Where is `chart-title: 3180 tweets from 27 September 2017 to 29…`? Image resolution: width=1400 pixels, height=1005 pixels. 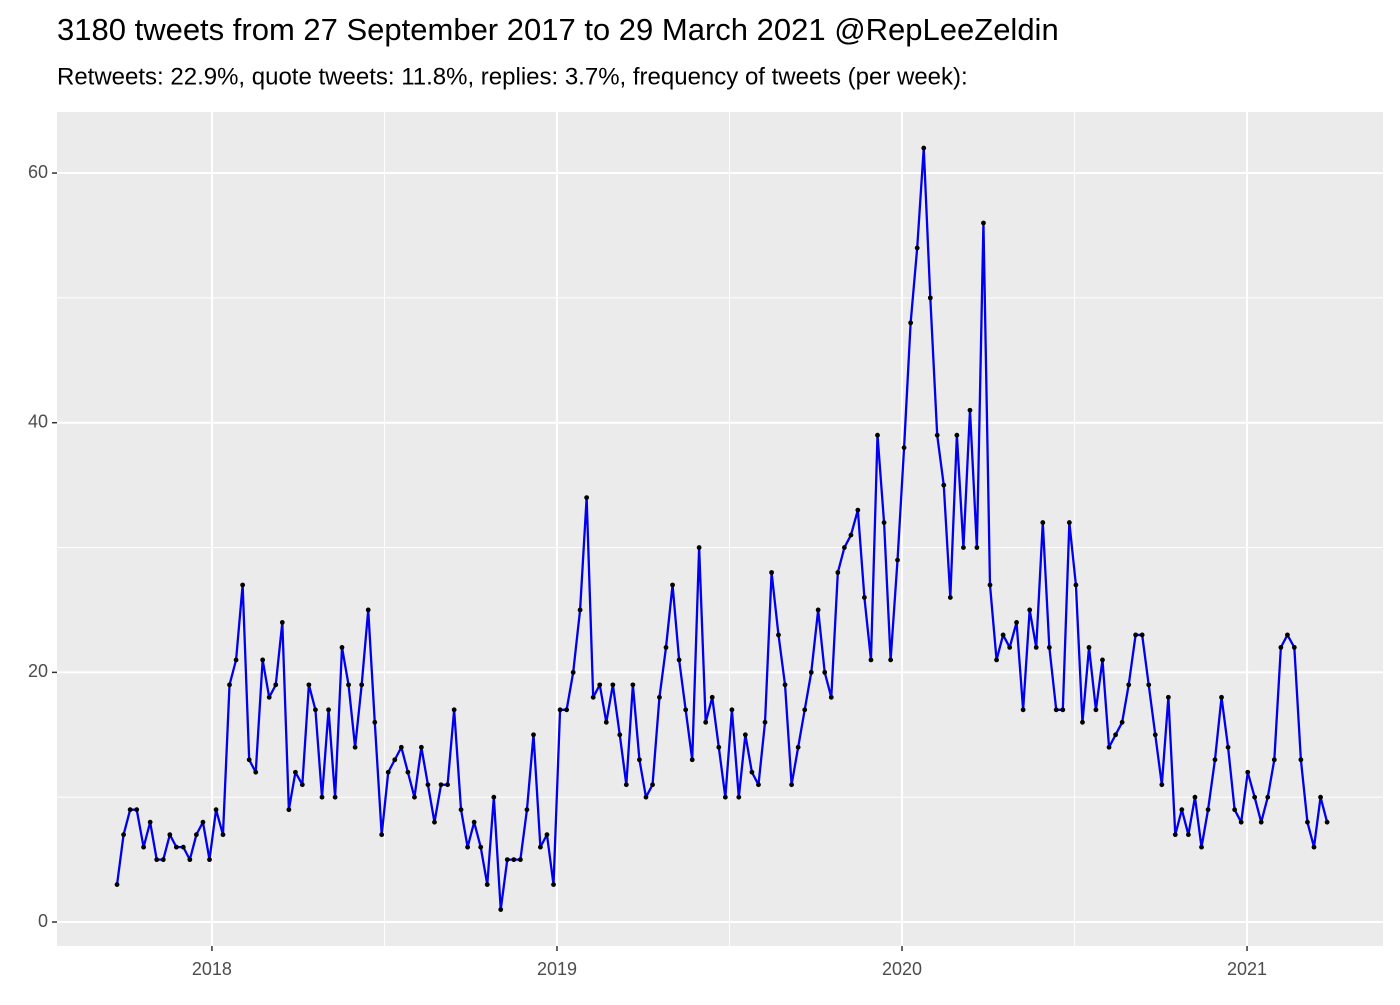 chart-title: 3180 tweets from 27 September 2017 to 29… is located at coordinates (558, 29).